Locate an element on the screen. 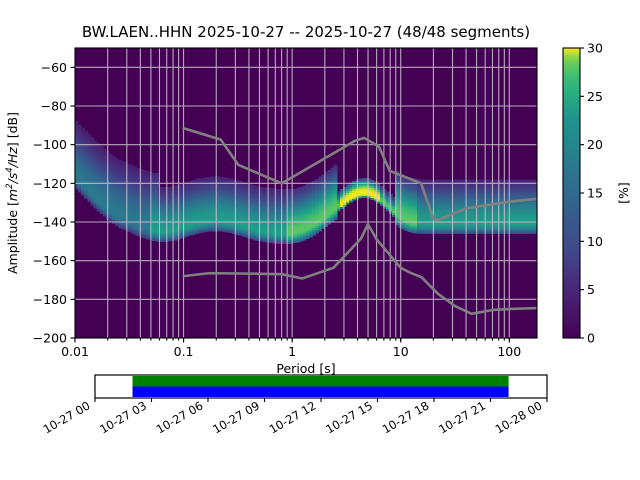  x-axis-tick-label: 0.1 is located at coordinates (184, 351).